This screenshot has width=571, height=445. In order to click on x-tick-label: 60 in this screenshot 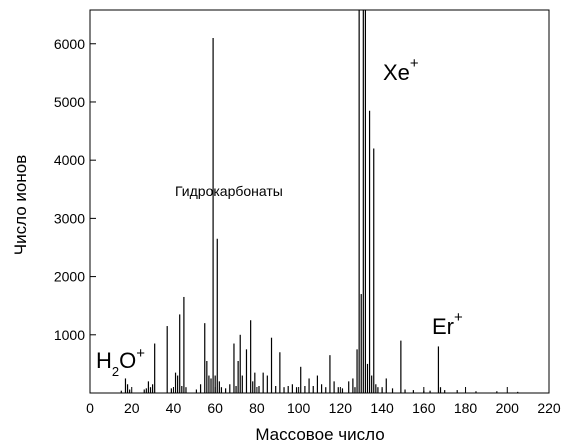, I will do `click(215, 408)`.